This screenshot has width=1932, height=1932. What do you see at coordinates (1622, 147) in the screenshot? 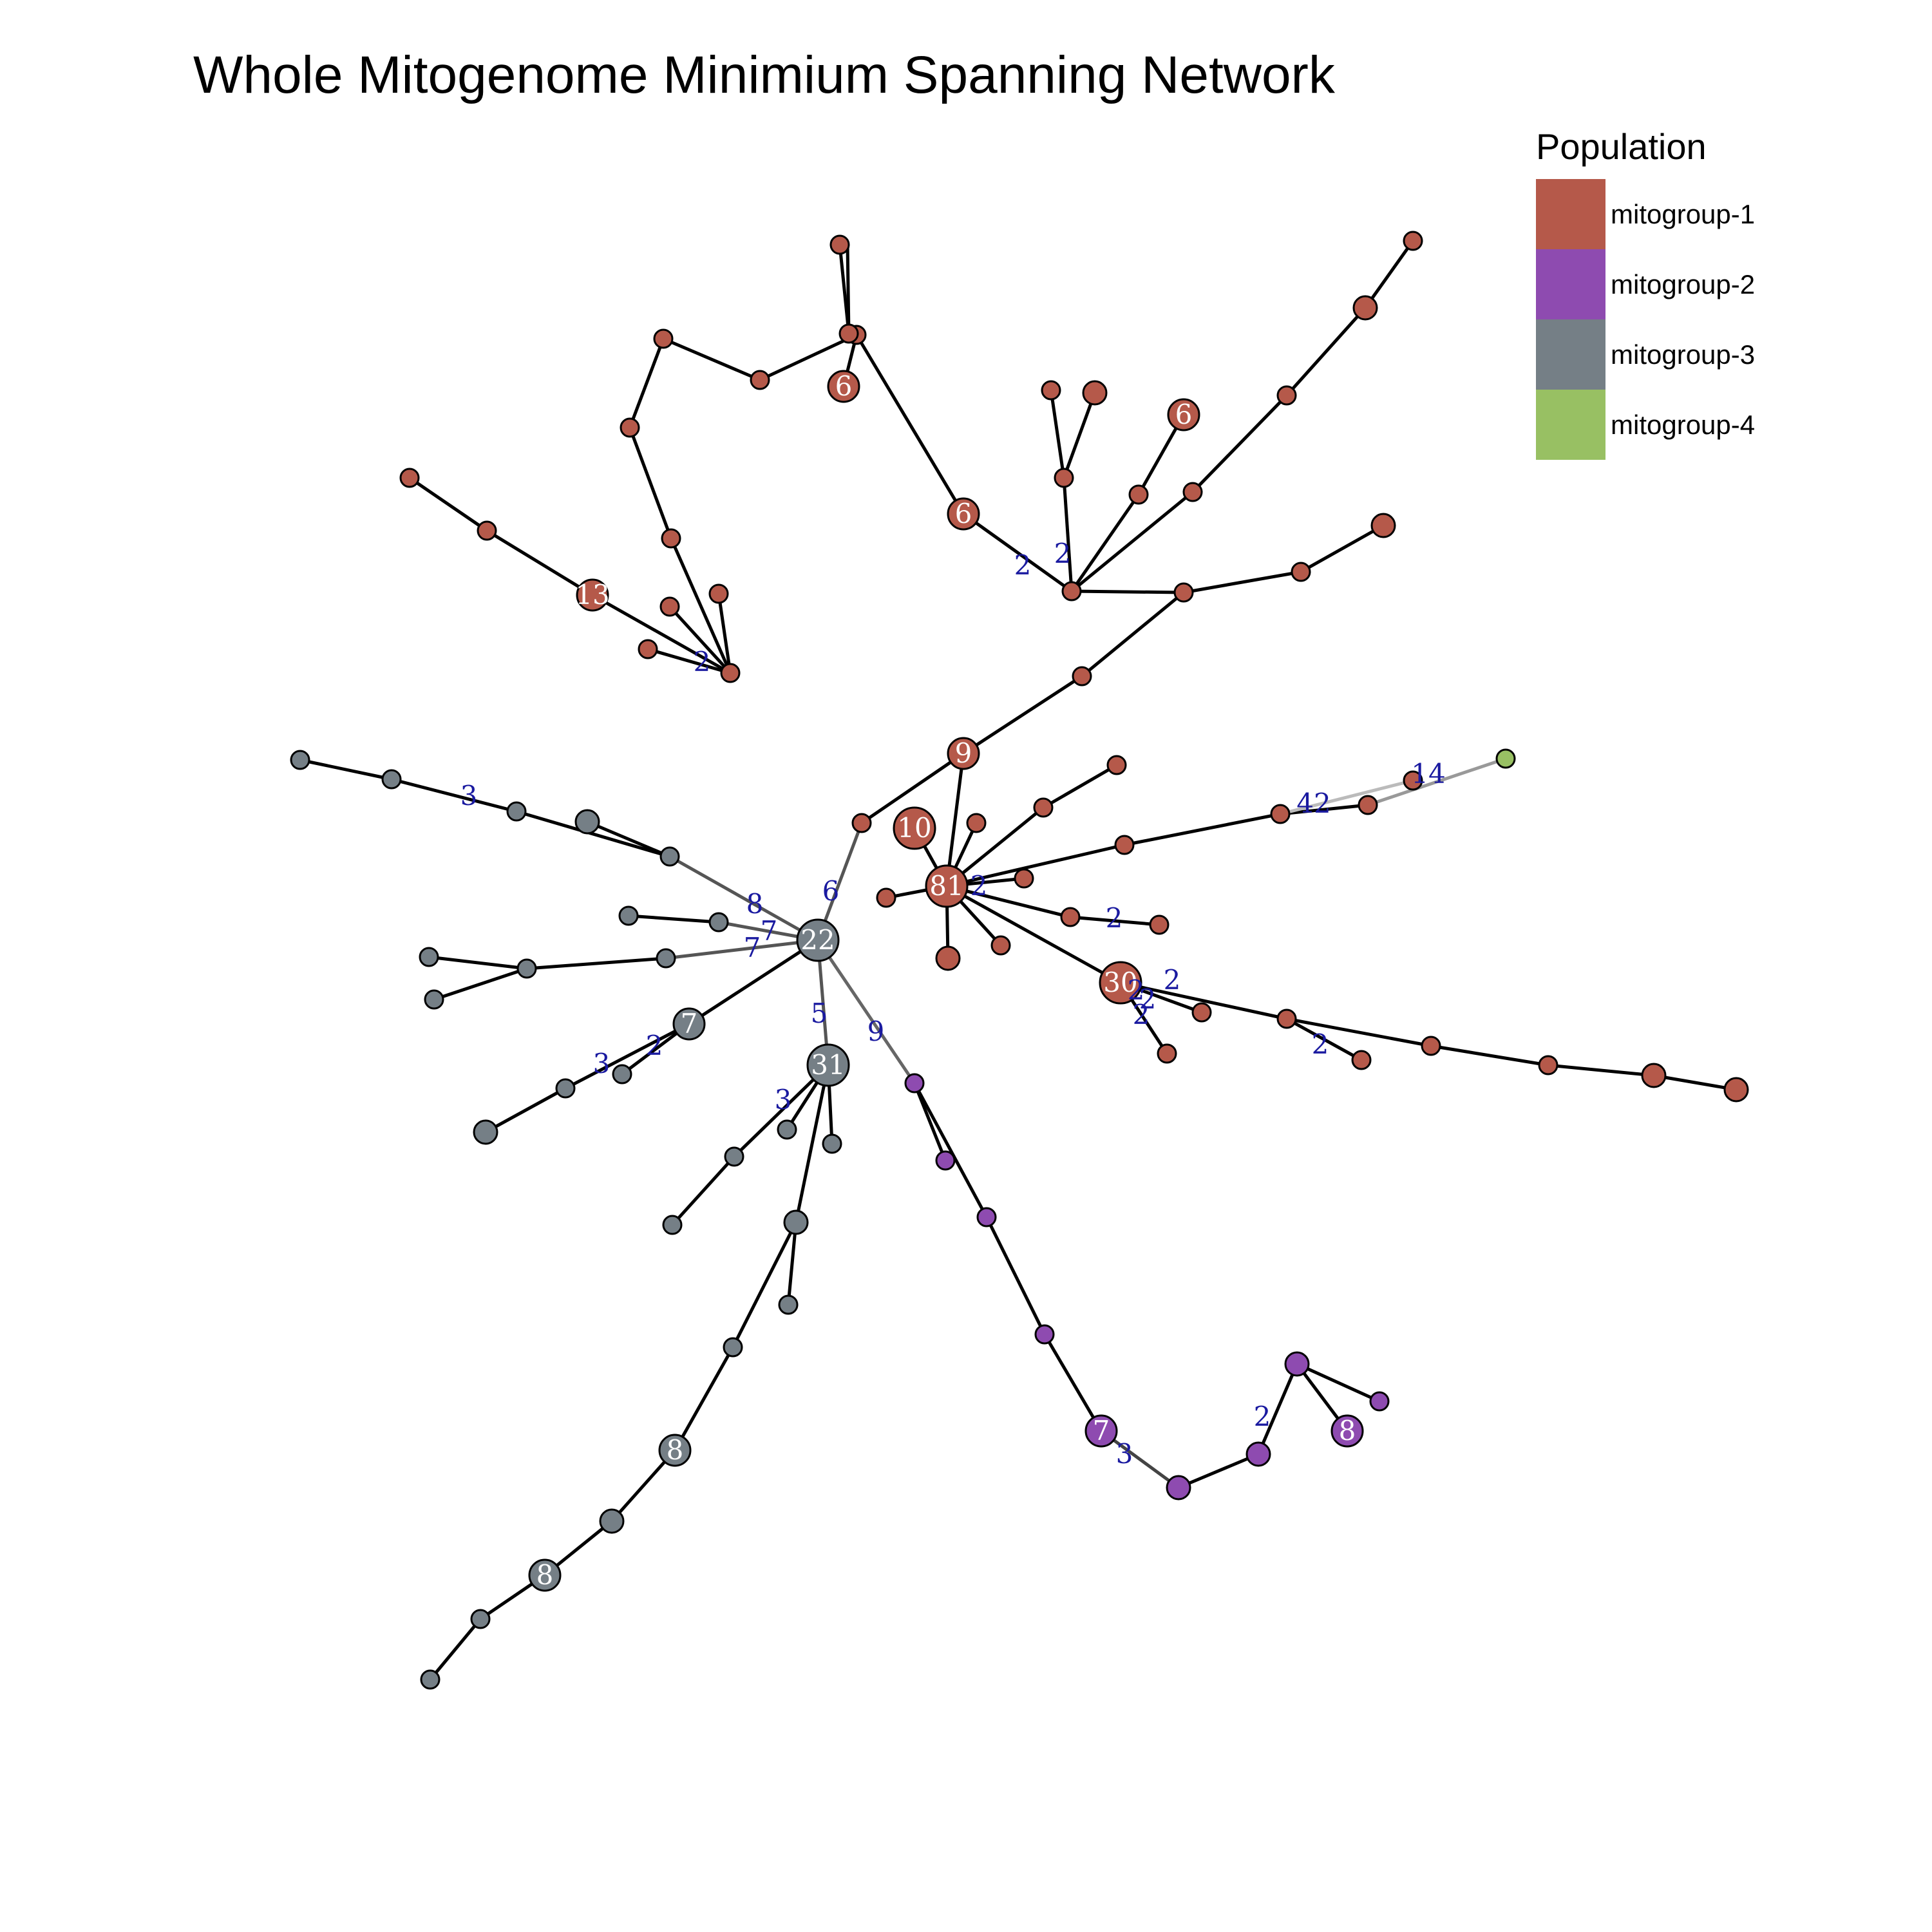
I see `legend-title: Population` at bounding box center [1622, 147].